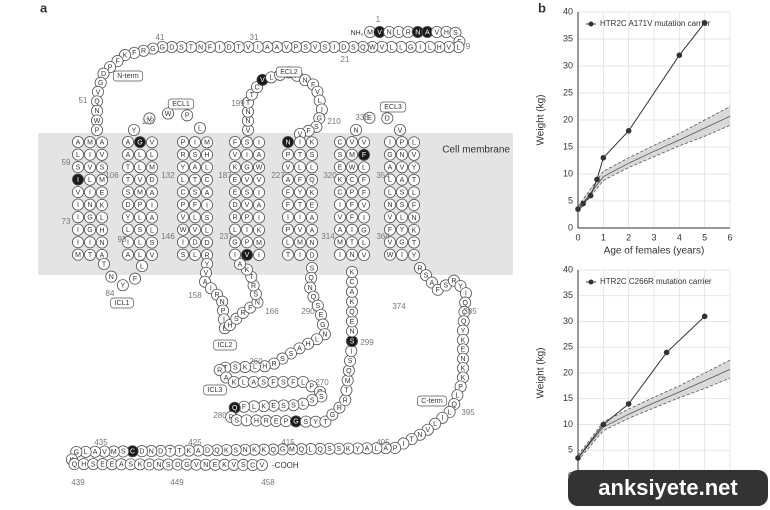 The width and height of the screenshot is (770, 510). I want to click on residue-number: 9, so click(468, 46).